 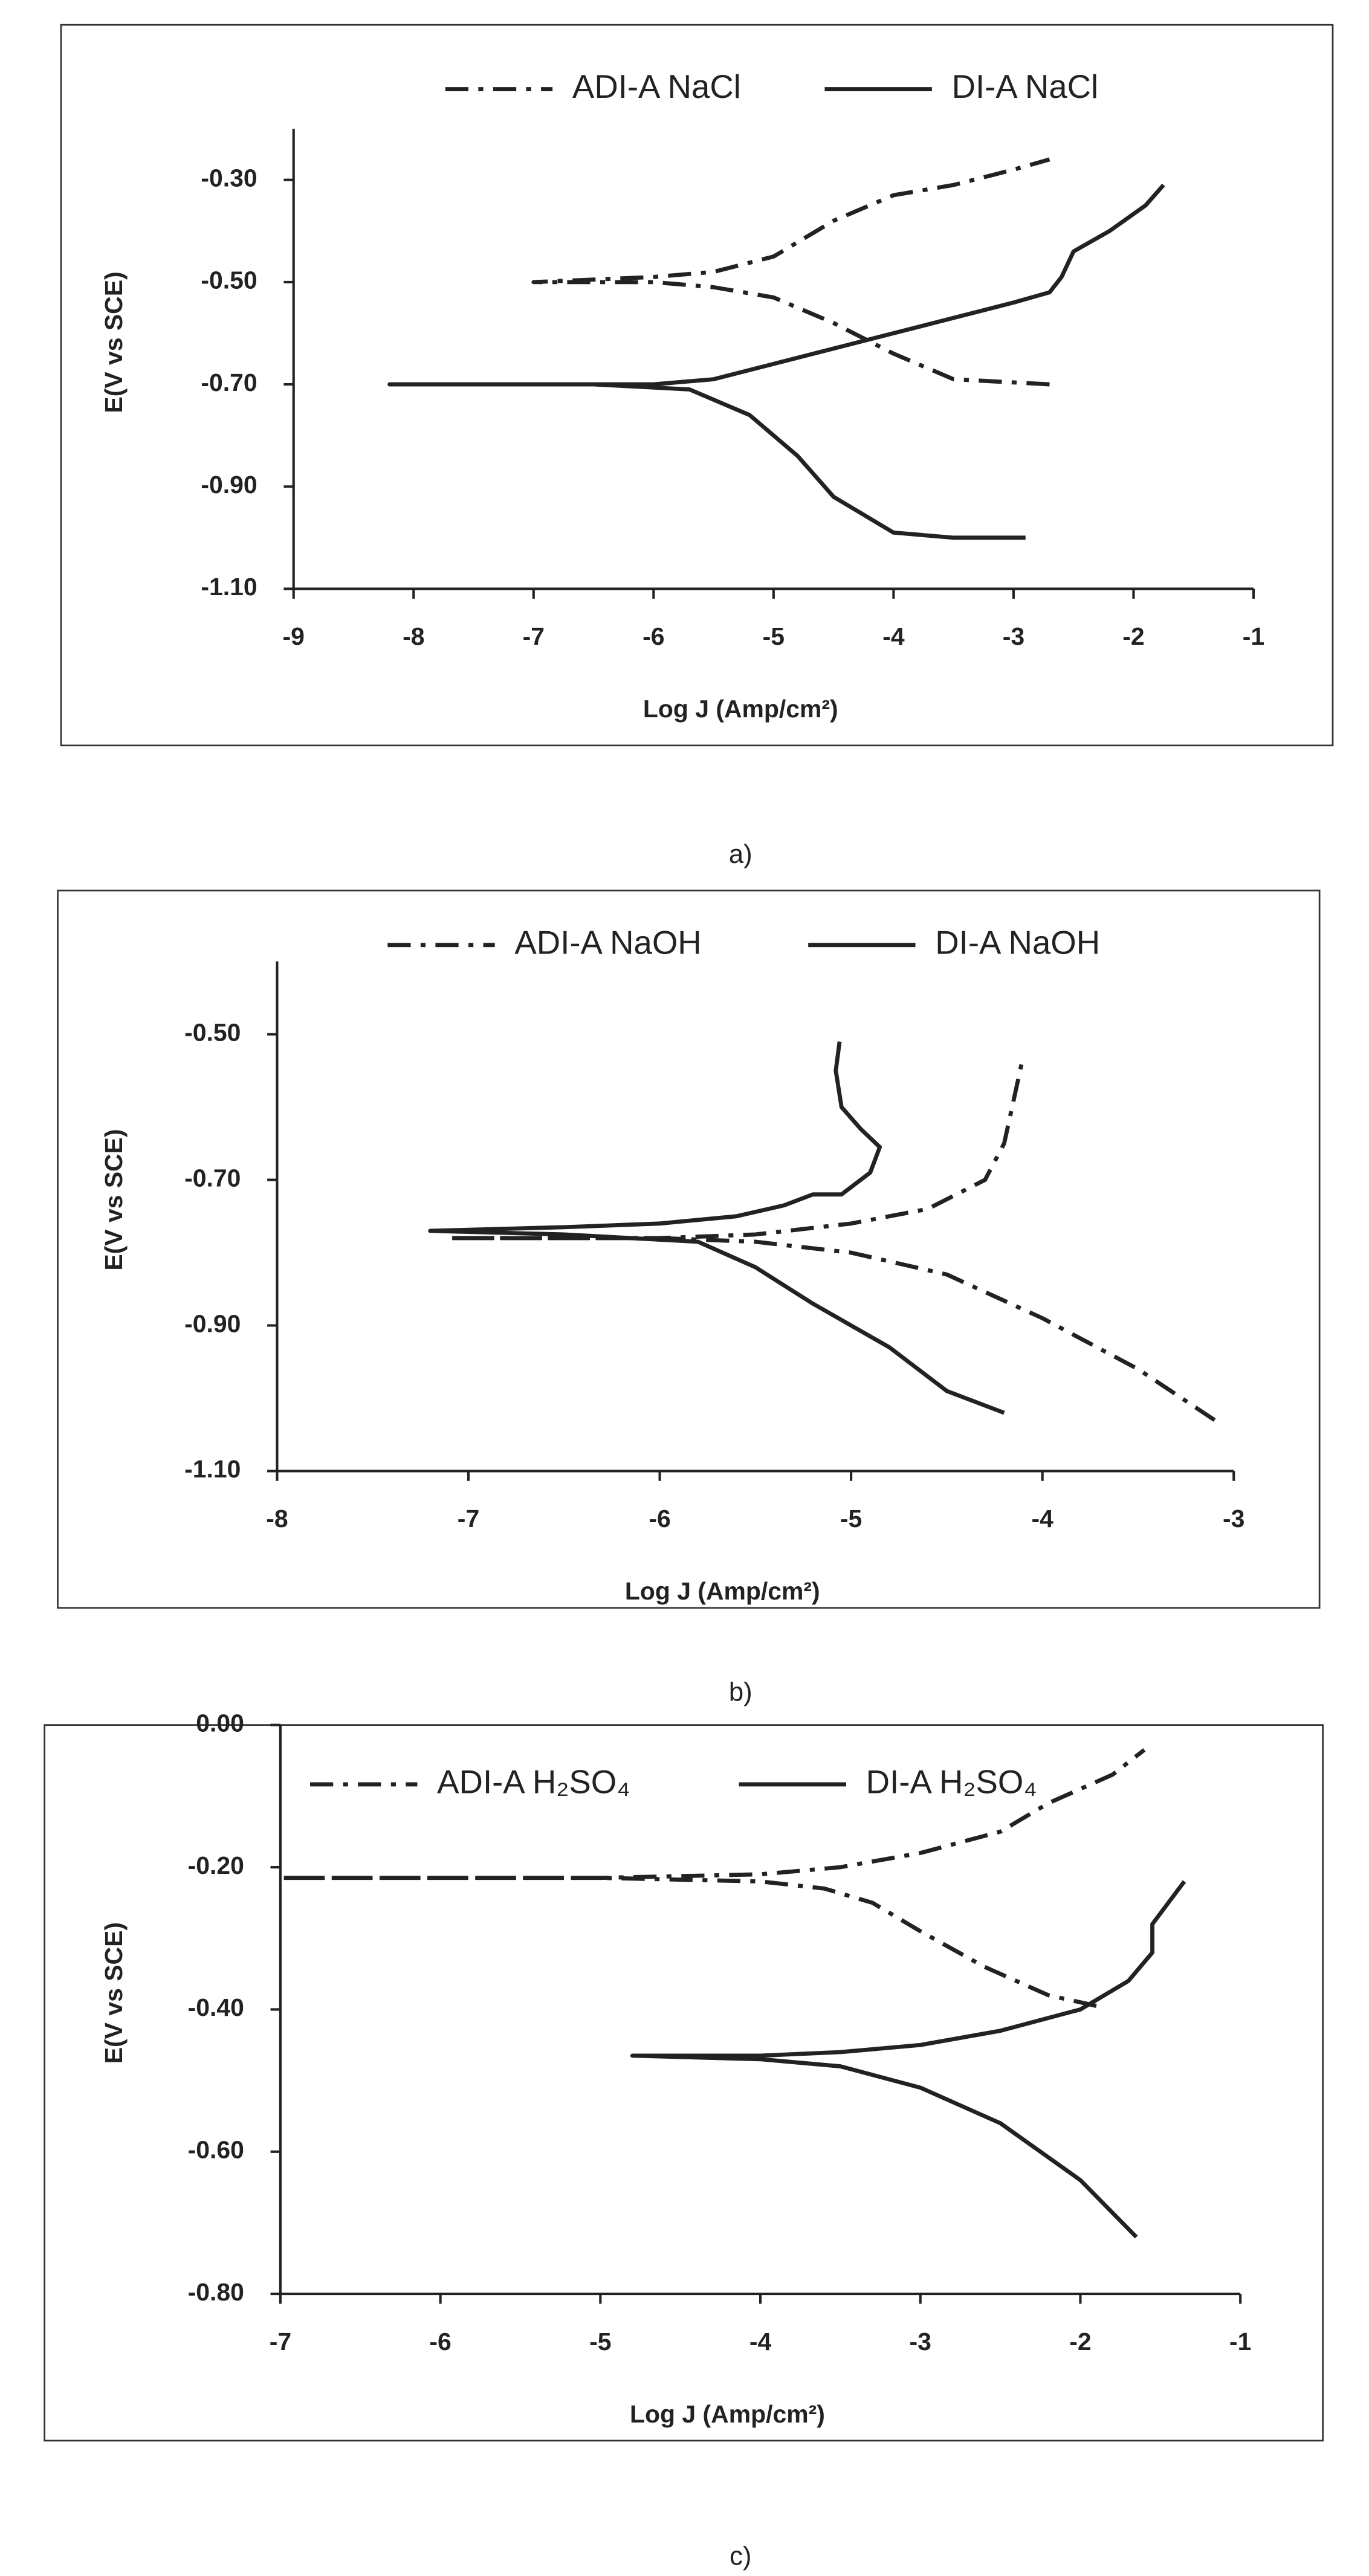 What do you see at coordinates (294, 636) in the screenshot?
I see `x-tick-label: -9` at bounding box center [294, 636].